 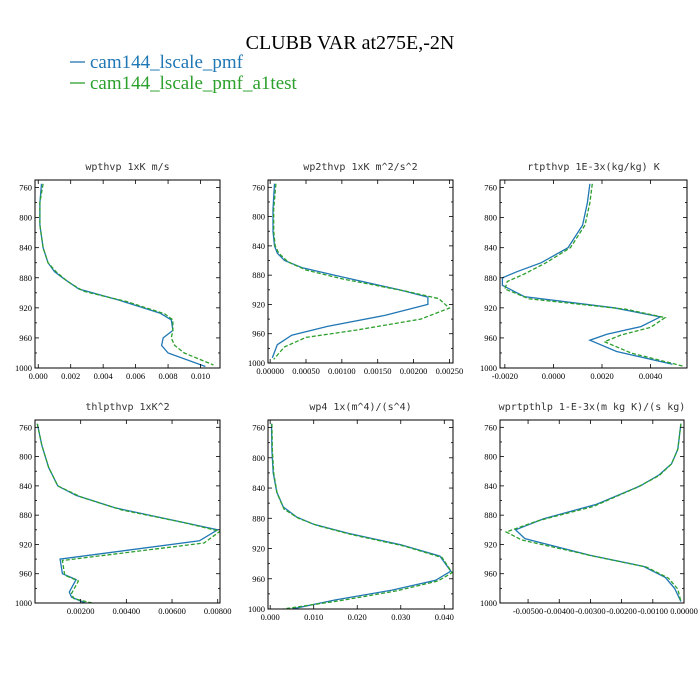 I want to click on x-tick-label: 0.020, so click(x=357, y=617).